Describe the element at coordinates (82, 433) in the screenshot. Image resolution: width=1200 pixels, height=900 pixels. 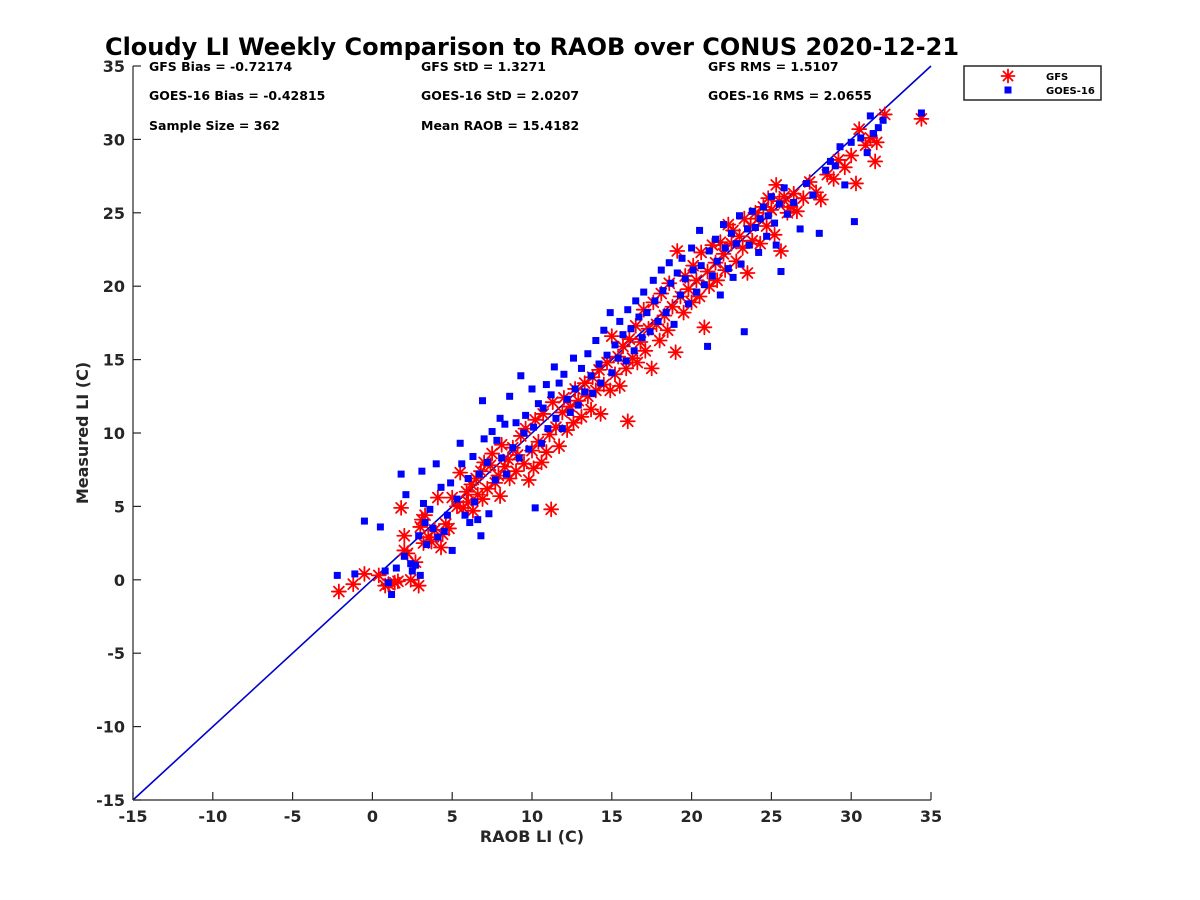
I see `y-axis-label: Measured LI (C)` at that location.